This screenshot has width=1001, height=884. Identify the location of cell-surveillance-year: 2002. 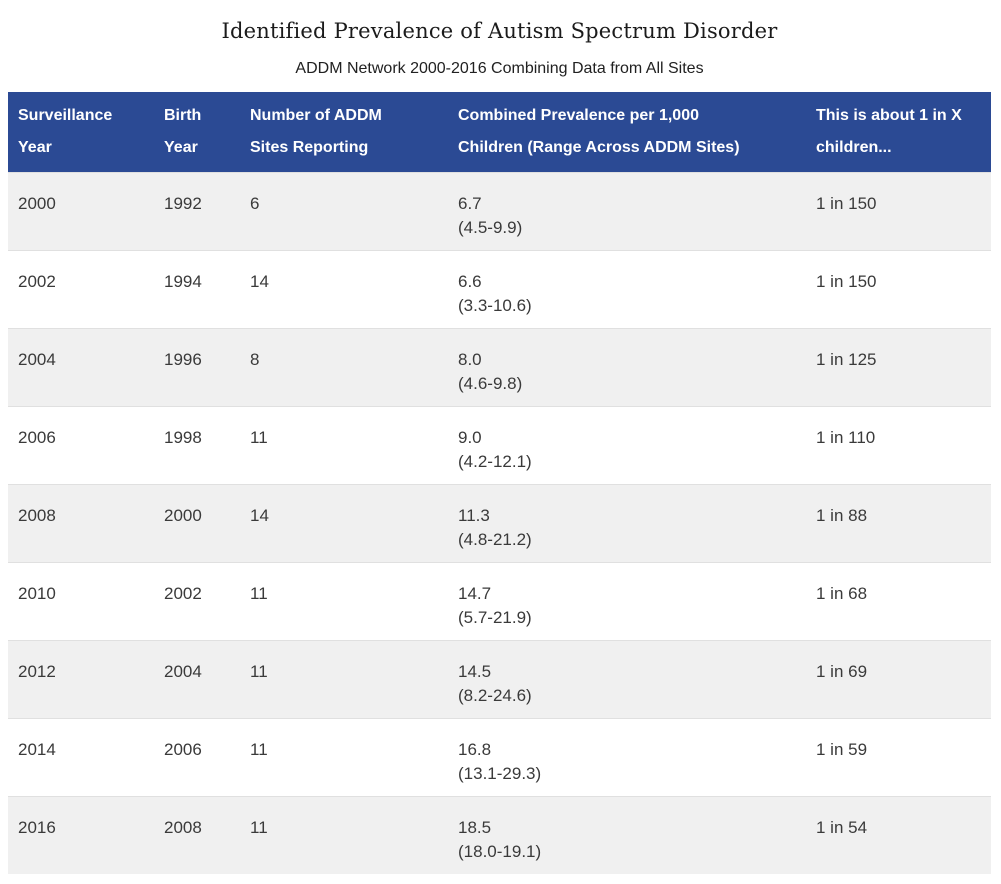
(81, 289).